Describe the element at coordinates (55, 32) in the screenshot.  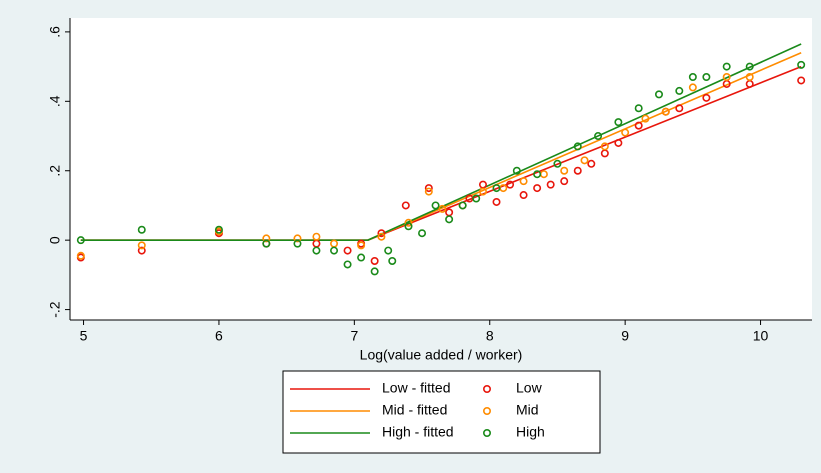
I see `y-tick-label: .6` at that location.